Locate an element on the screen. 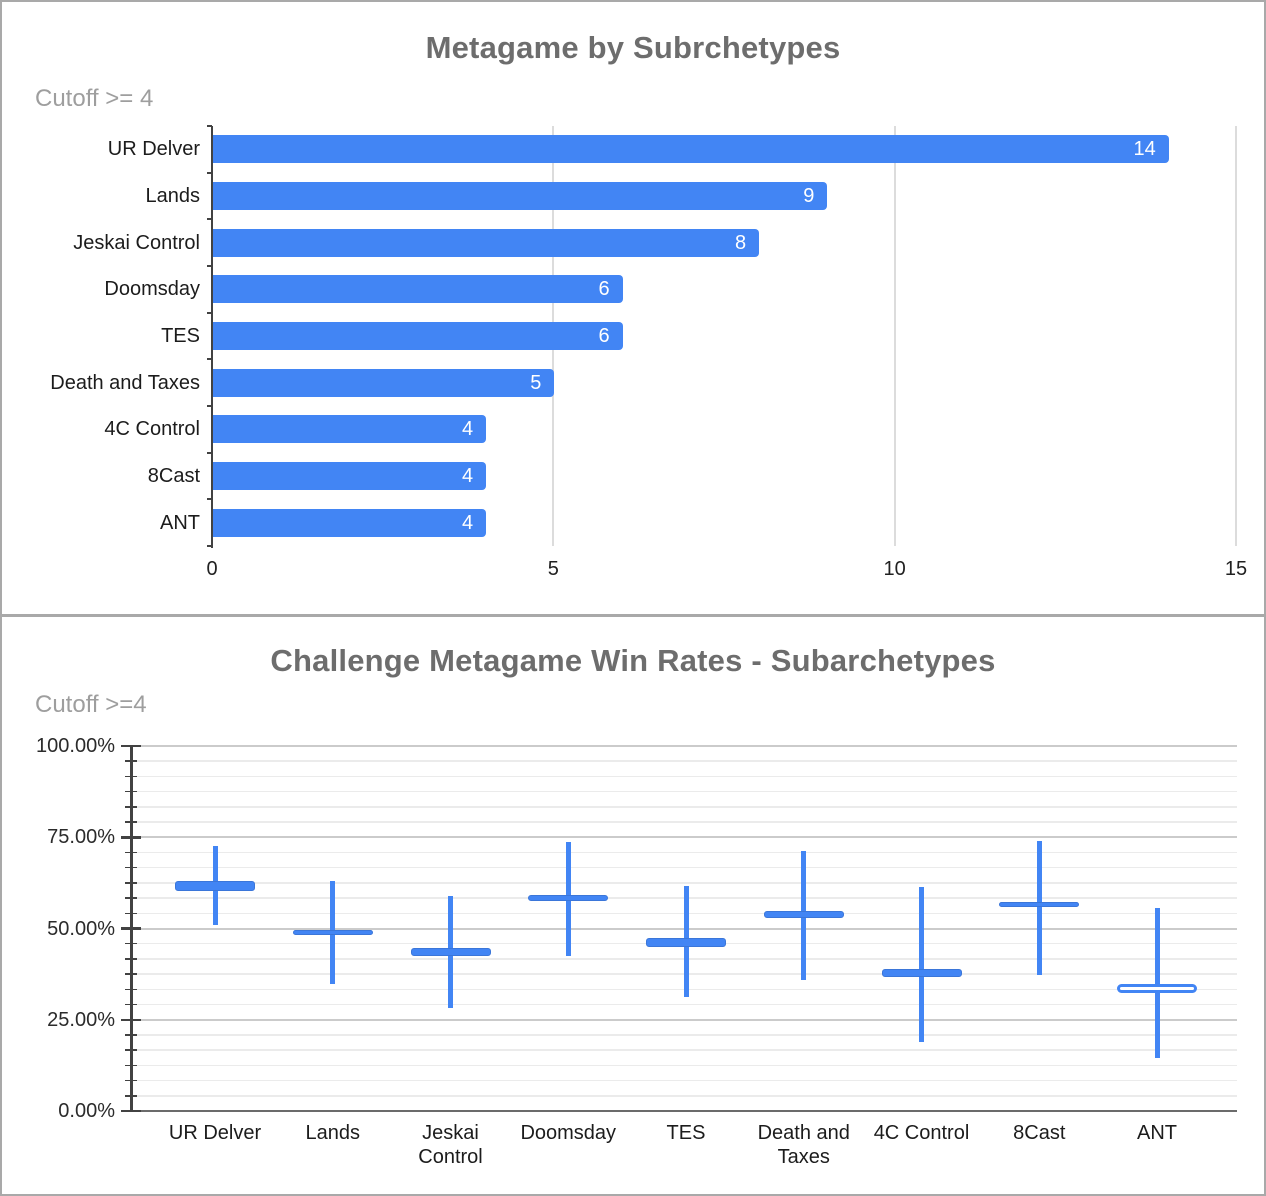  x-axis-baseline is located at coordinates (684, 1111).